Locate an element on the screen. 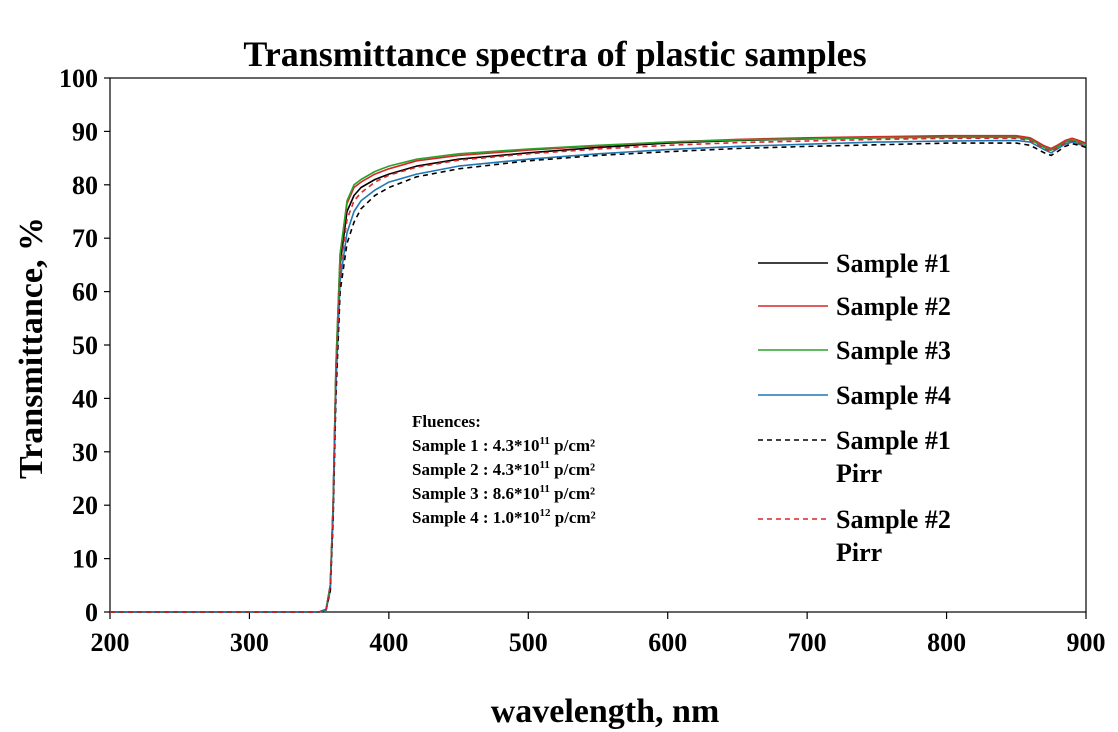 This screenshot has width=1118, height=732. x-tick-label: 600 is located at coordinates (667, 642).